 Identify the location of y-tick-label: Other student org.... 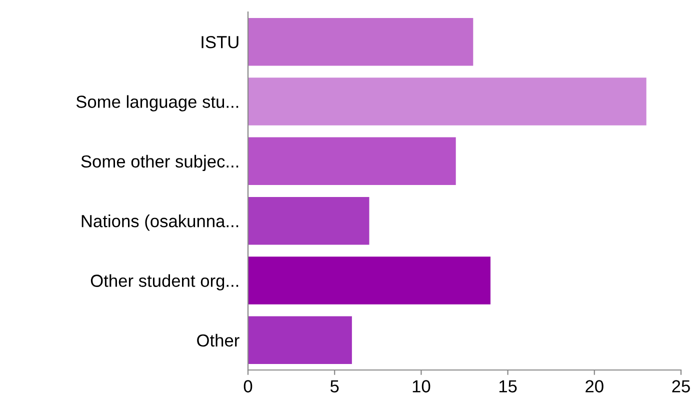
(164, 282).